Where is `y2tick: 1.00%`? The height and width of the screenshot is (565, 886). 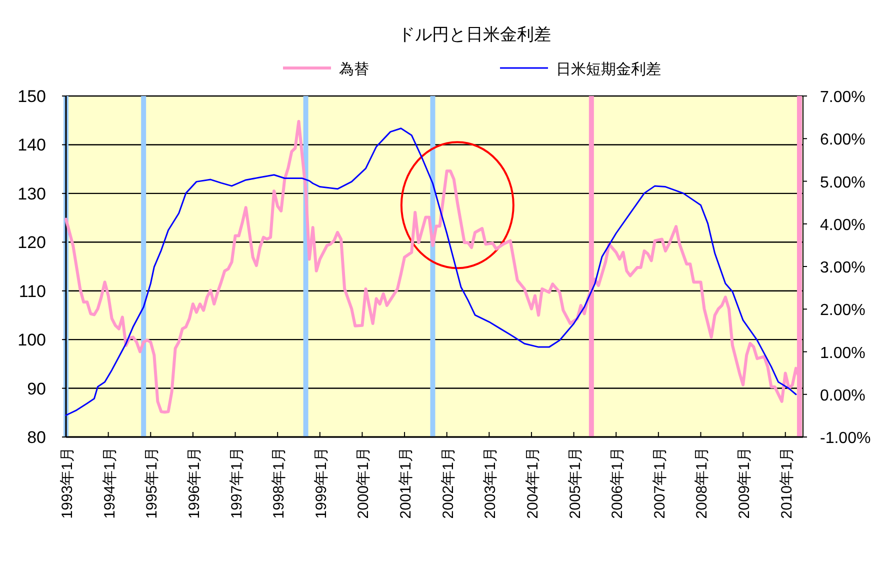 y2tick: 1.00% is located at coordinates (843, 353).